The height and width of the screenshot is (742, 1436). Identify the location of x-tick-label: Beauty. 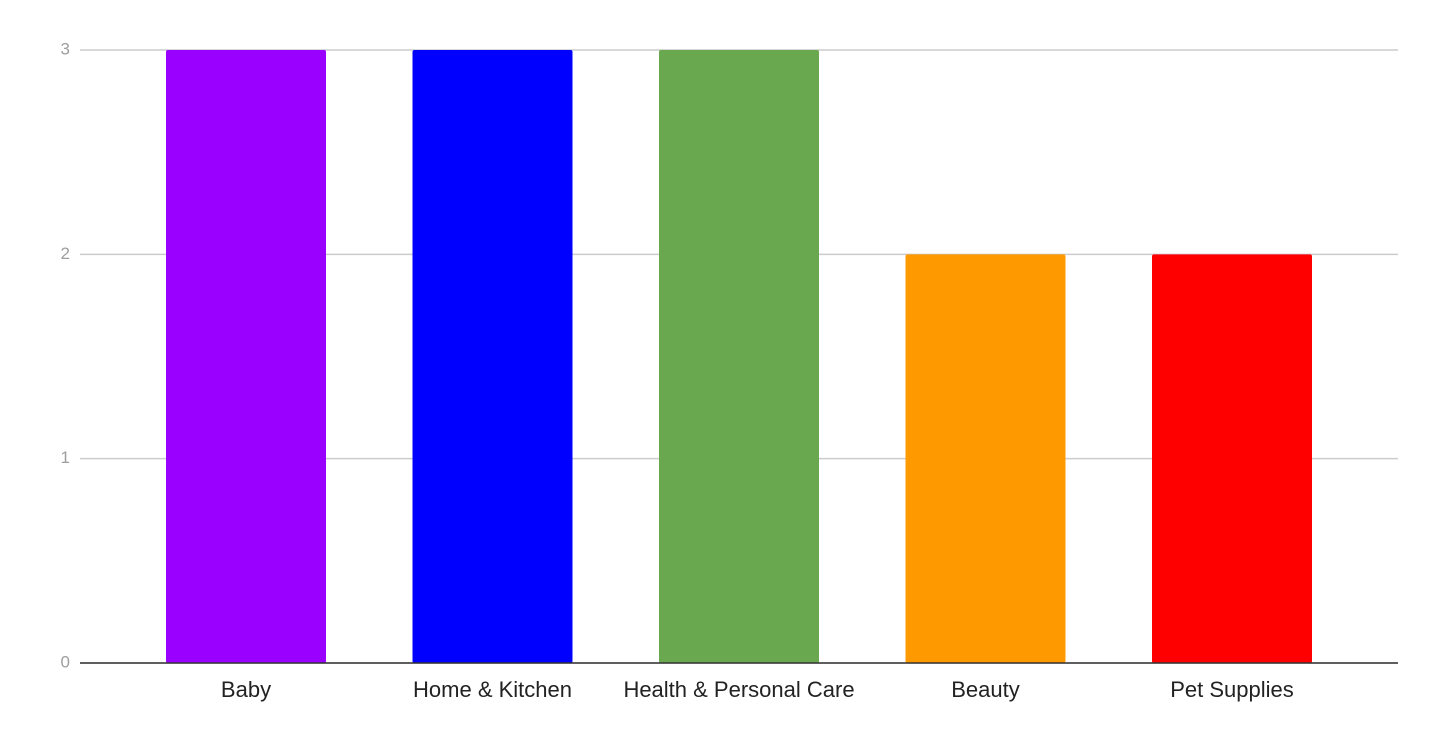
(985, 689).